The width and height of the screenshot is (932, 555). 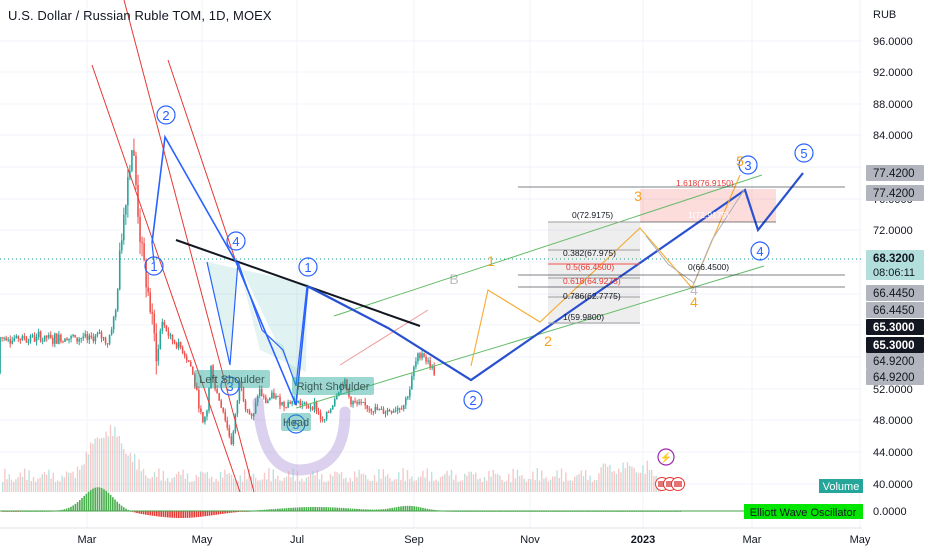 What do you see at coordinates (87, 540) in the screenshot?
I see `time-tick-label: Mar` at bounding box center [87, 540].